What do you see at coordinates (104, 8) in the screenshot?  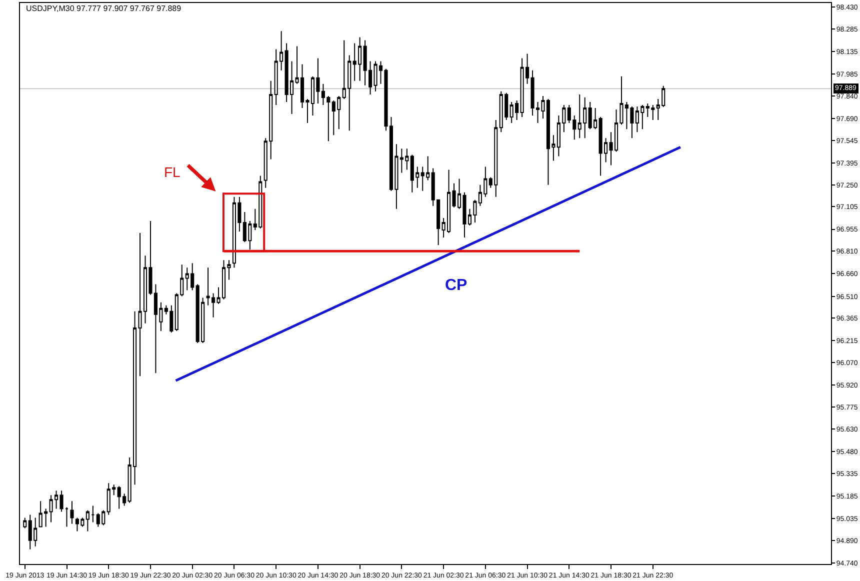 I see `chart-title: USDJPY,M30 97.777 97.907 97.767 97.889` at bounding box center [104, 8].